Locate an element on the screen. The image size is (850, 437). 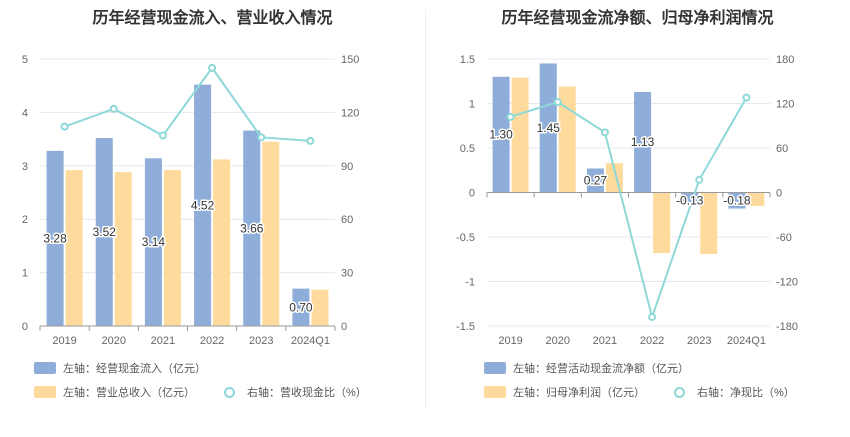
legend-item-series-2: 左轴：营业总收入（亿元） is located at coordinates (114, 392).